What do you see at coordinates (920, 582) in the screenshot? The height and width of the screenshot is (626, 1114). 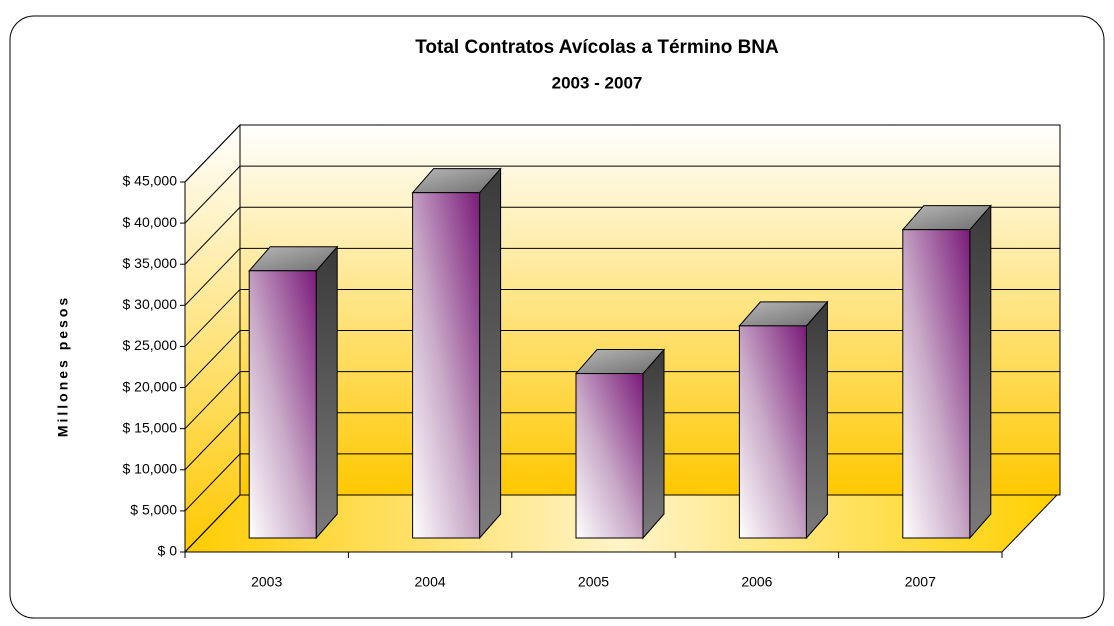 I see `x-tick-label: 2007` at bounding box center [920, 582].